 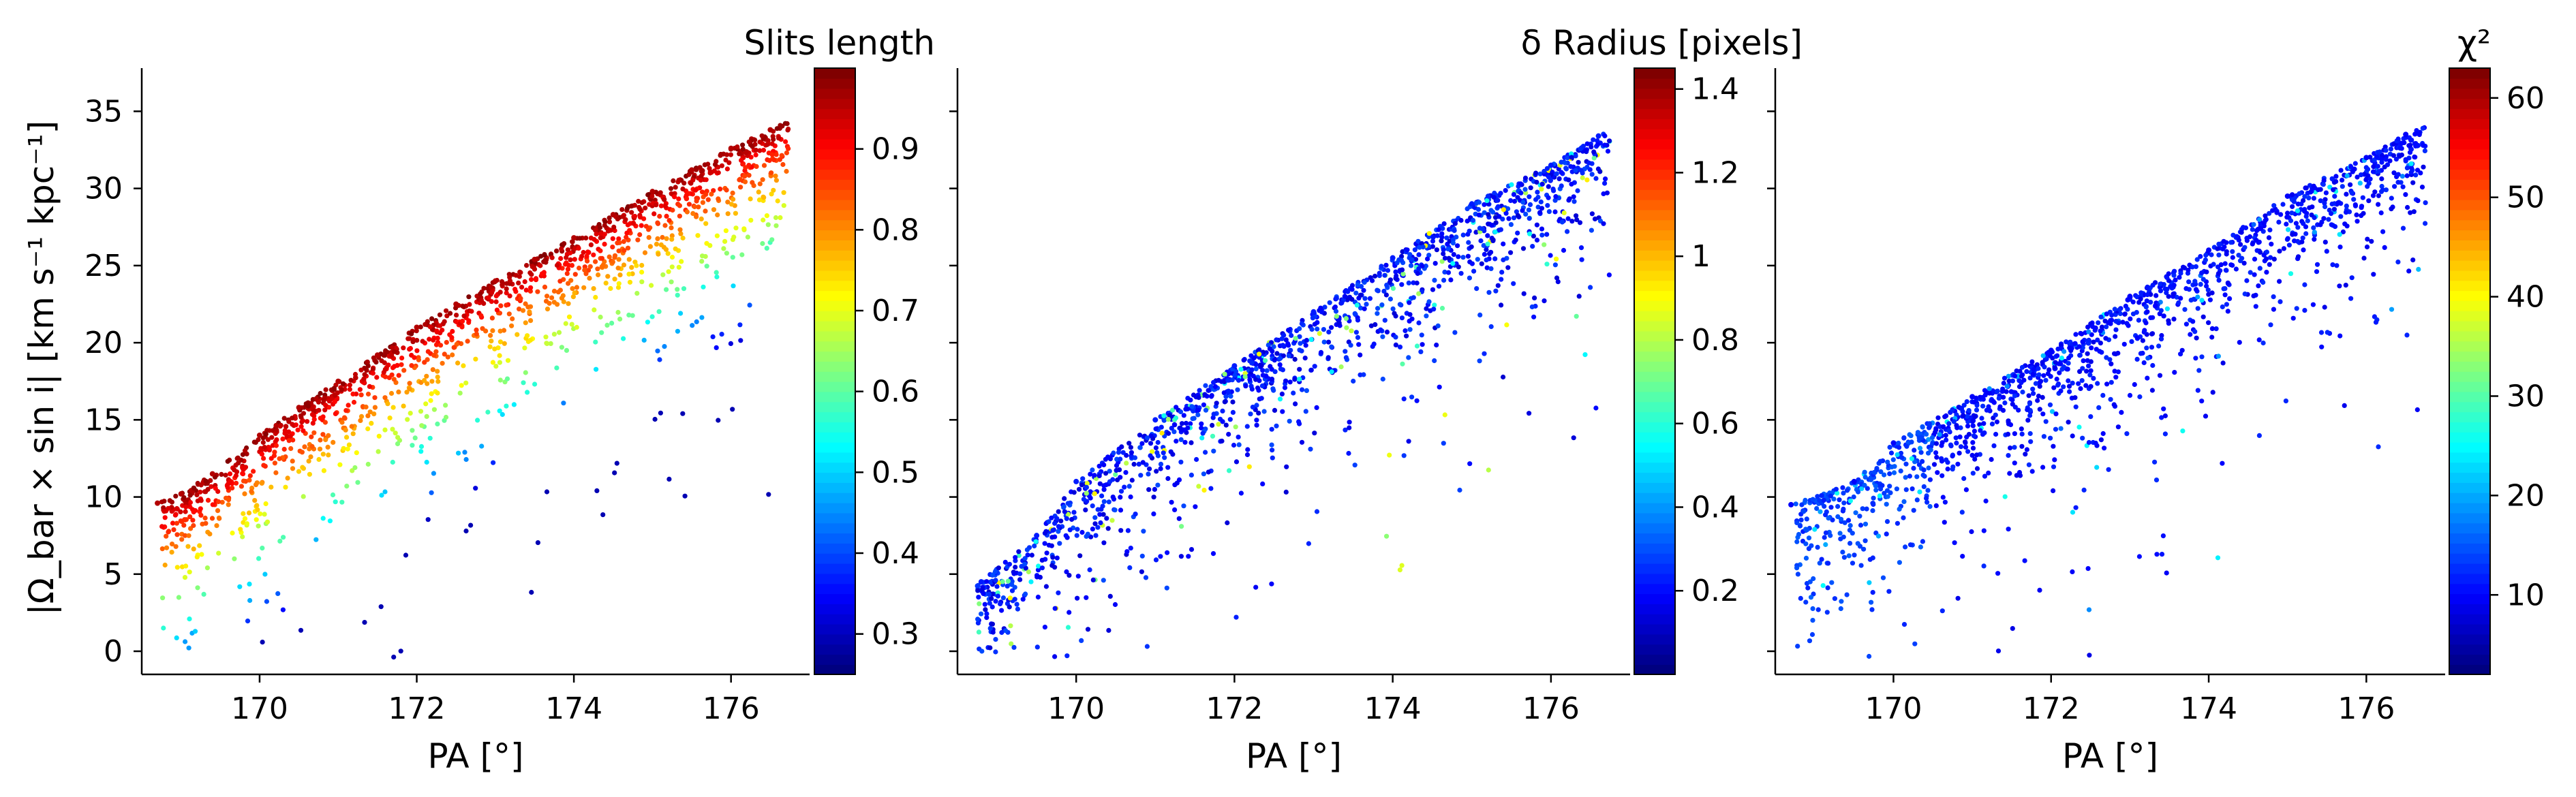 What do you see at coordinates (2525, 495) in the screenshot?
I see `colorbar-tick-label: 20` at bounding box center [2525, 495].